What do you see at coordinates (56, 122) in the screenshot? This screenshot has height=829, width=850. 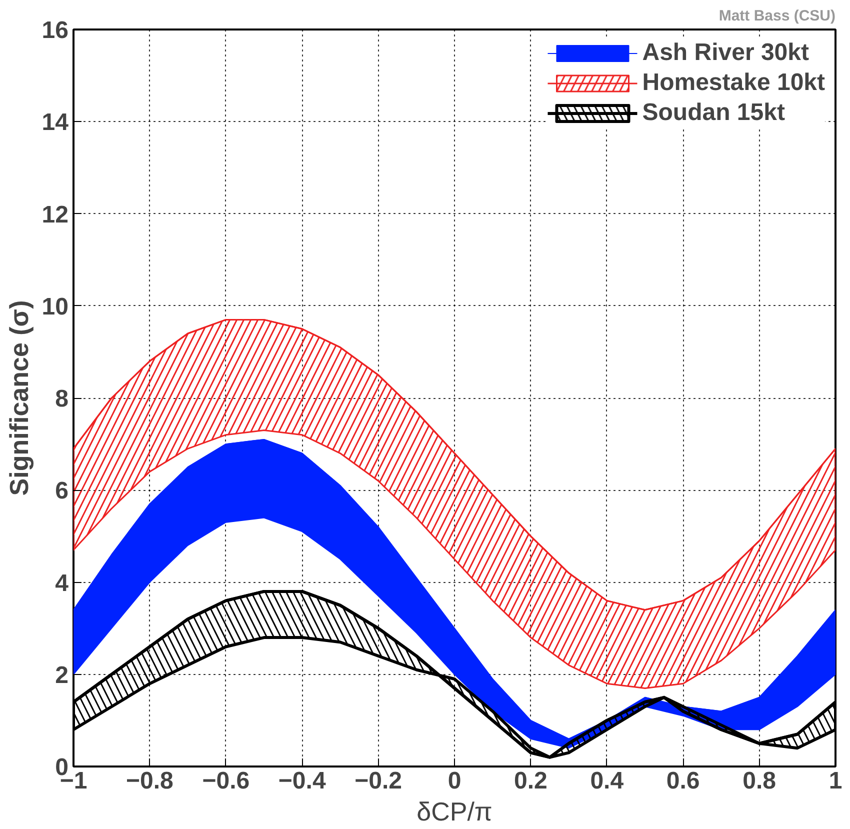 I see `y-tick-label: 14` at bounding box center [56, 122].